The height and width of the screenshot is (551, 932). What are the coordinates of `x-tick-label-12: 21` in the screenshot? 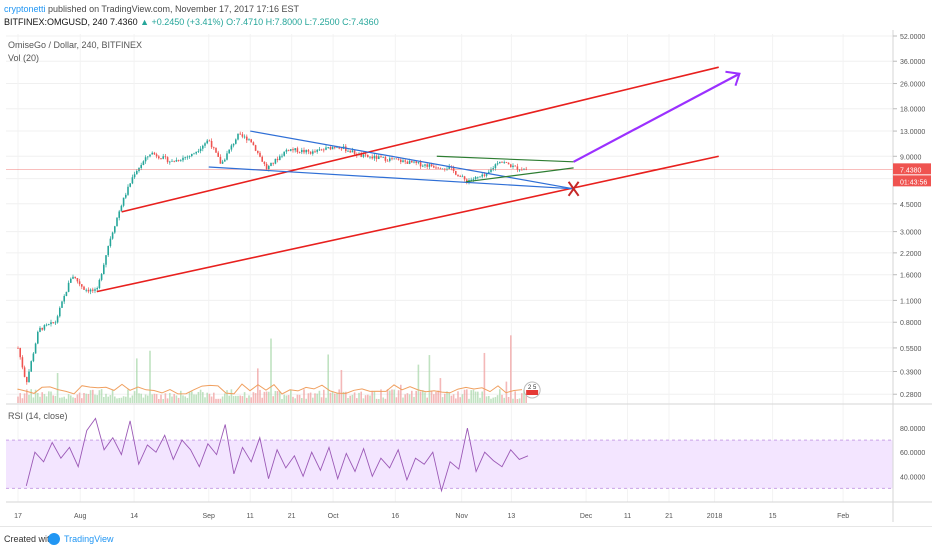 It's located at (669, 516).